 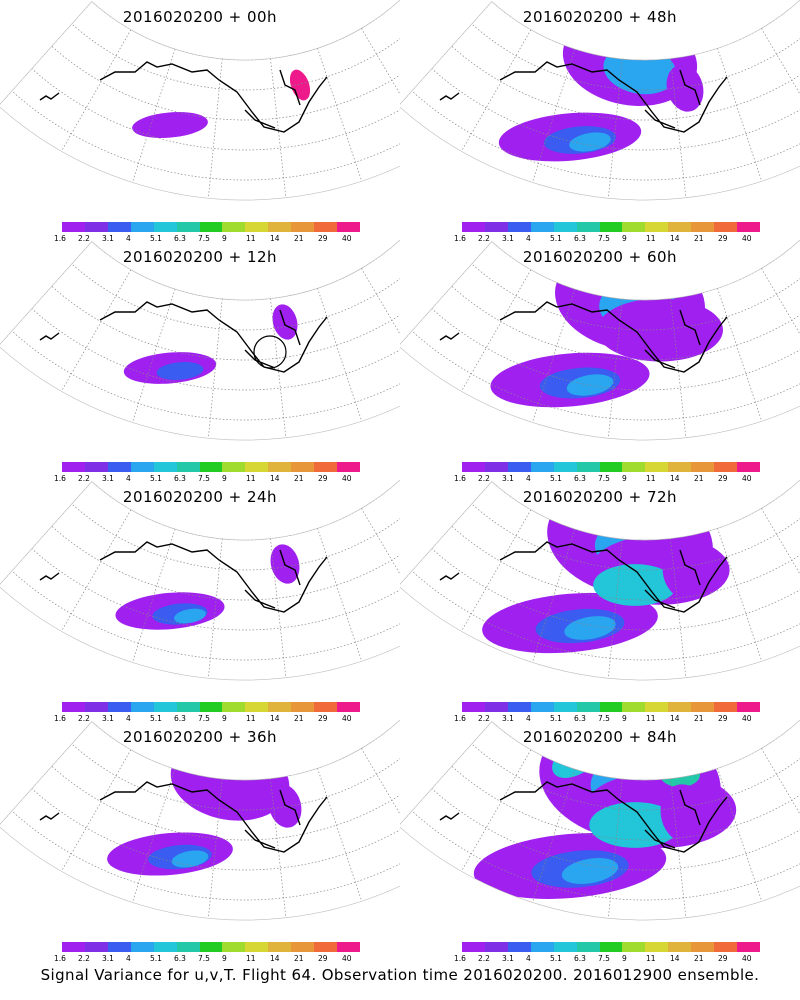 I want to click on highlight-circle, so click(x=270, y=352).